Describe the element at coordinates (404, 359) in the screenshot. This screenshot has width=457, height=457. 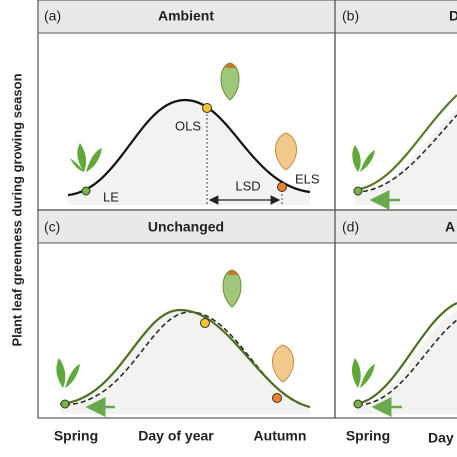
I see `panel-d-drawing` at that location.